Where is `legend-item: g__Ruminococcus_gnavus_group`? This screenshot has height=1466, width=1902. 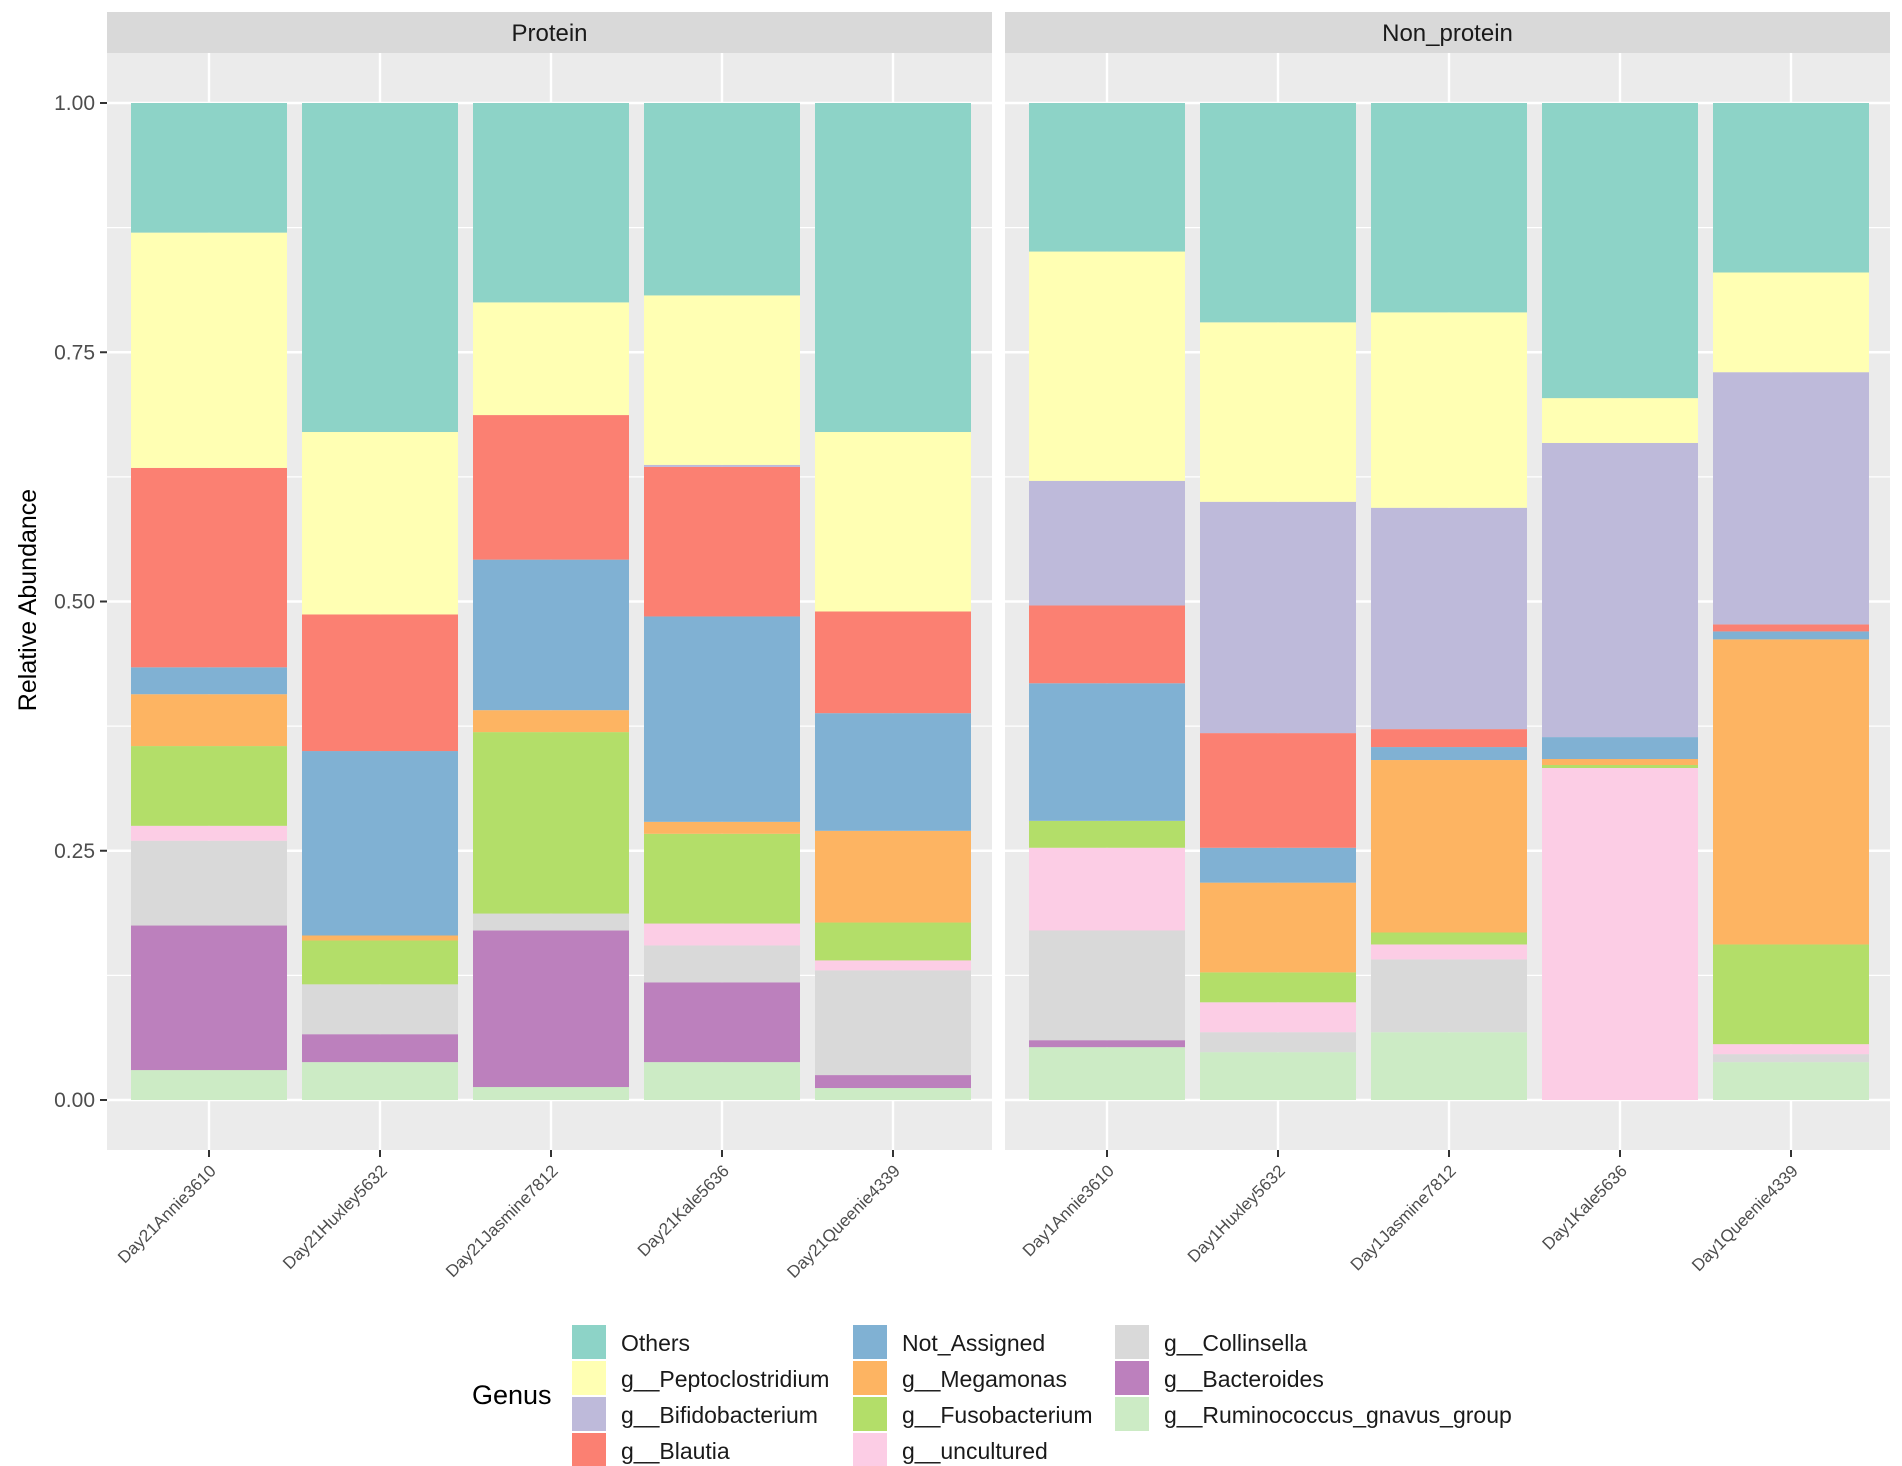 legend-item: g__Ruminococcus_gnavus_group is located at coordinates (1313, 1414).